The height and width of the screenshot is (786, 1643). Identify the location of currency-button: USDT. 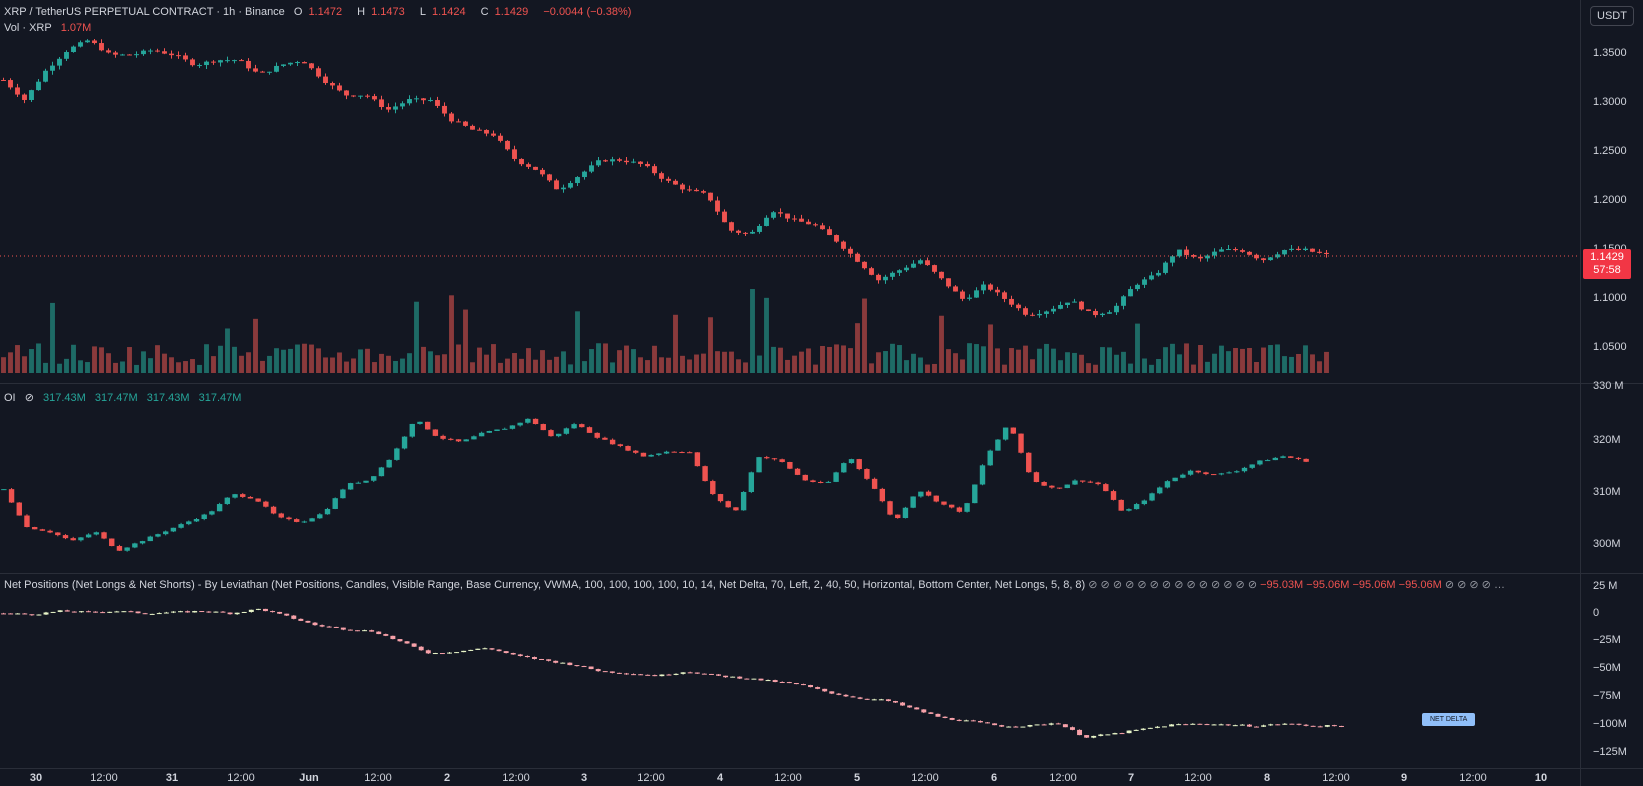
(1612, 16).